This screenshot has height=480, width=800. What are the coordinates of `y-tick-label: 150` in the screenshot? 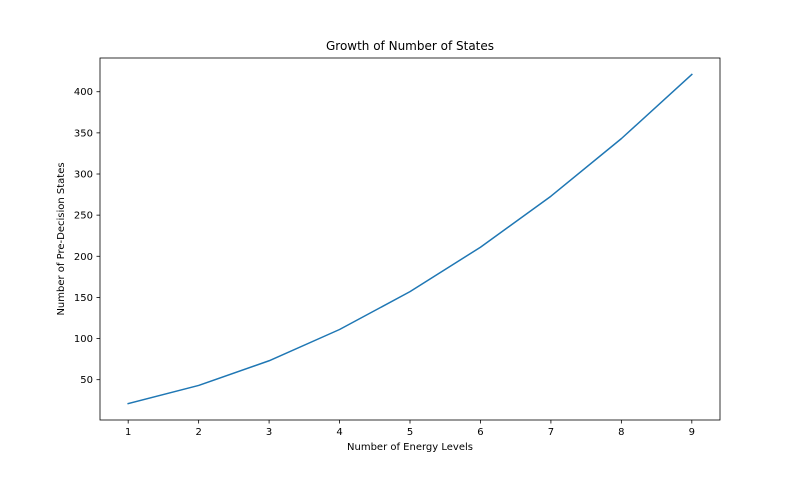 It's located at (83, 298).